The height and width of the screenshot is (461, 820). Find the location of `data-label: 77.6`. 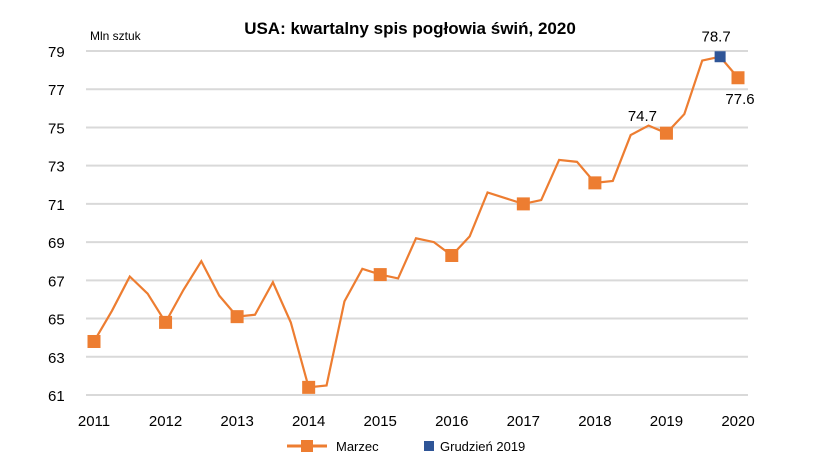

data-label: 77.6 is located at coordinates (739, 99).